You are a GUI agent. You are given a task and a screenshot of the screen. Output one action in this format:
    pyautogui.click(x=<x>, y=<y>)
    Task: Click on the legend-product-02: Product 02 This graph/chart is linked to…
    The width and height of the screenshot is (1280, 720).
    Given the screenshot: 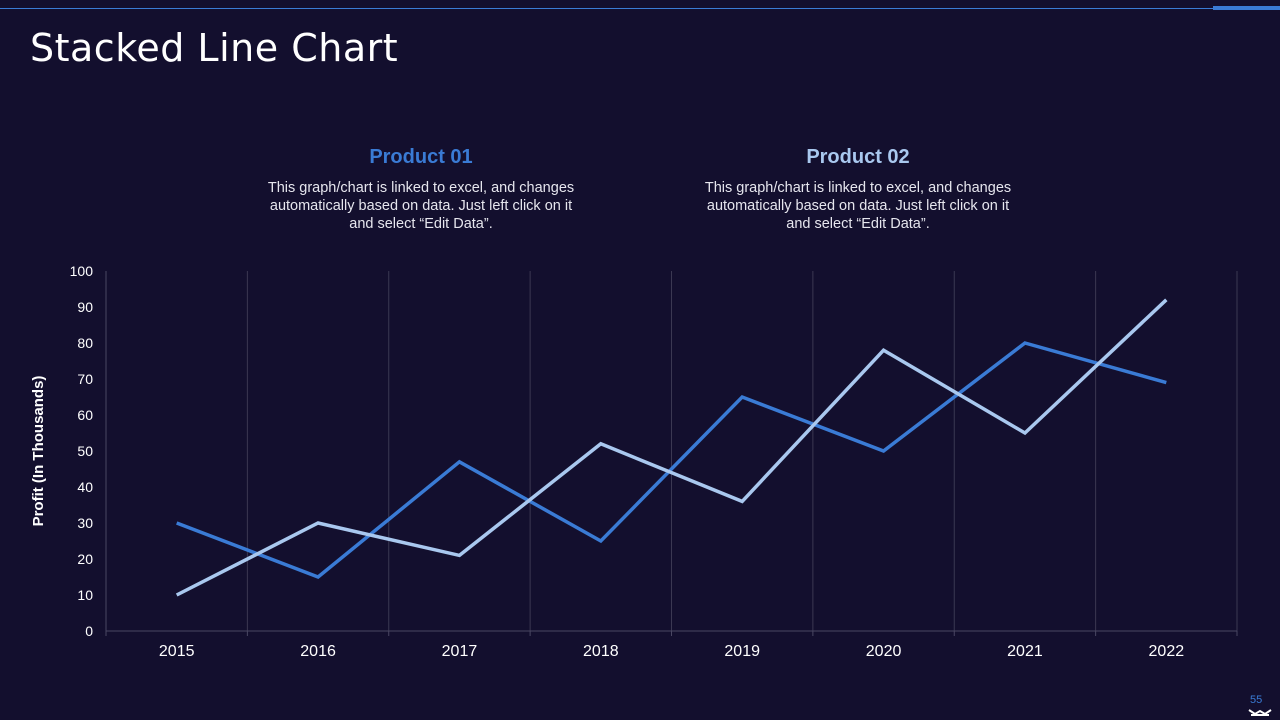 What is the action you would take?
    pyautogui.click(x=858, y=189)
    